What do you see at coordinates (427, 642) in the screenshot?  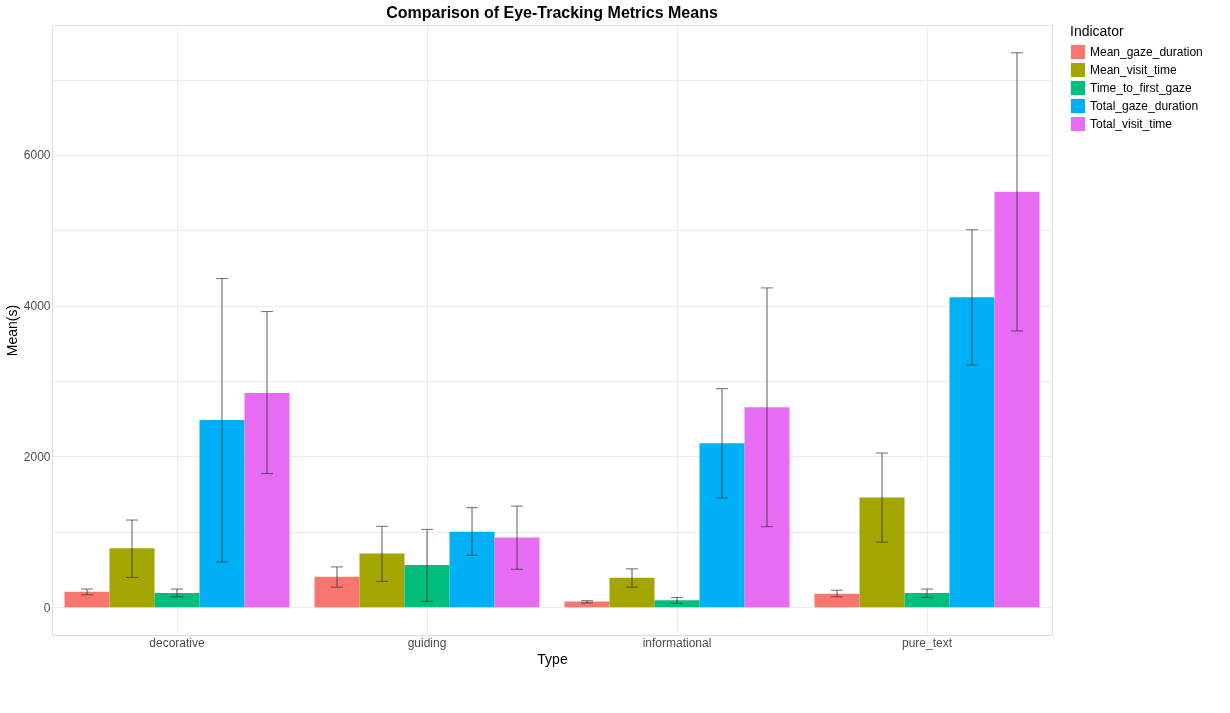 I see `x-tick-label: guiding` at bounding box center [427, 642].